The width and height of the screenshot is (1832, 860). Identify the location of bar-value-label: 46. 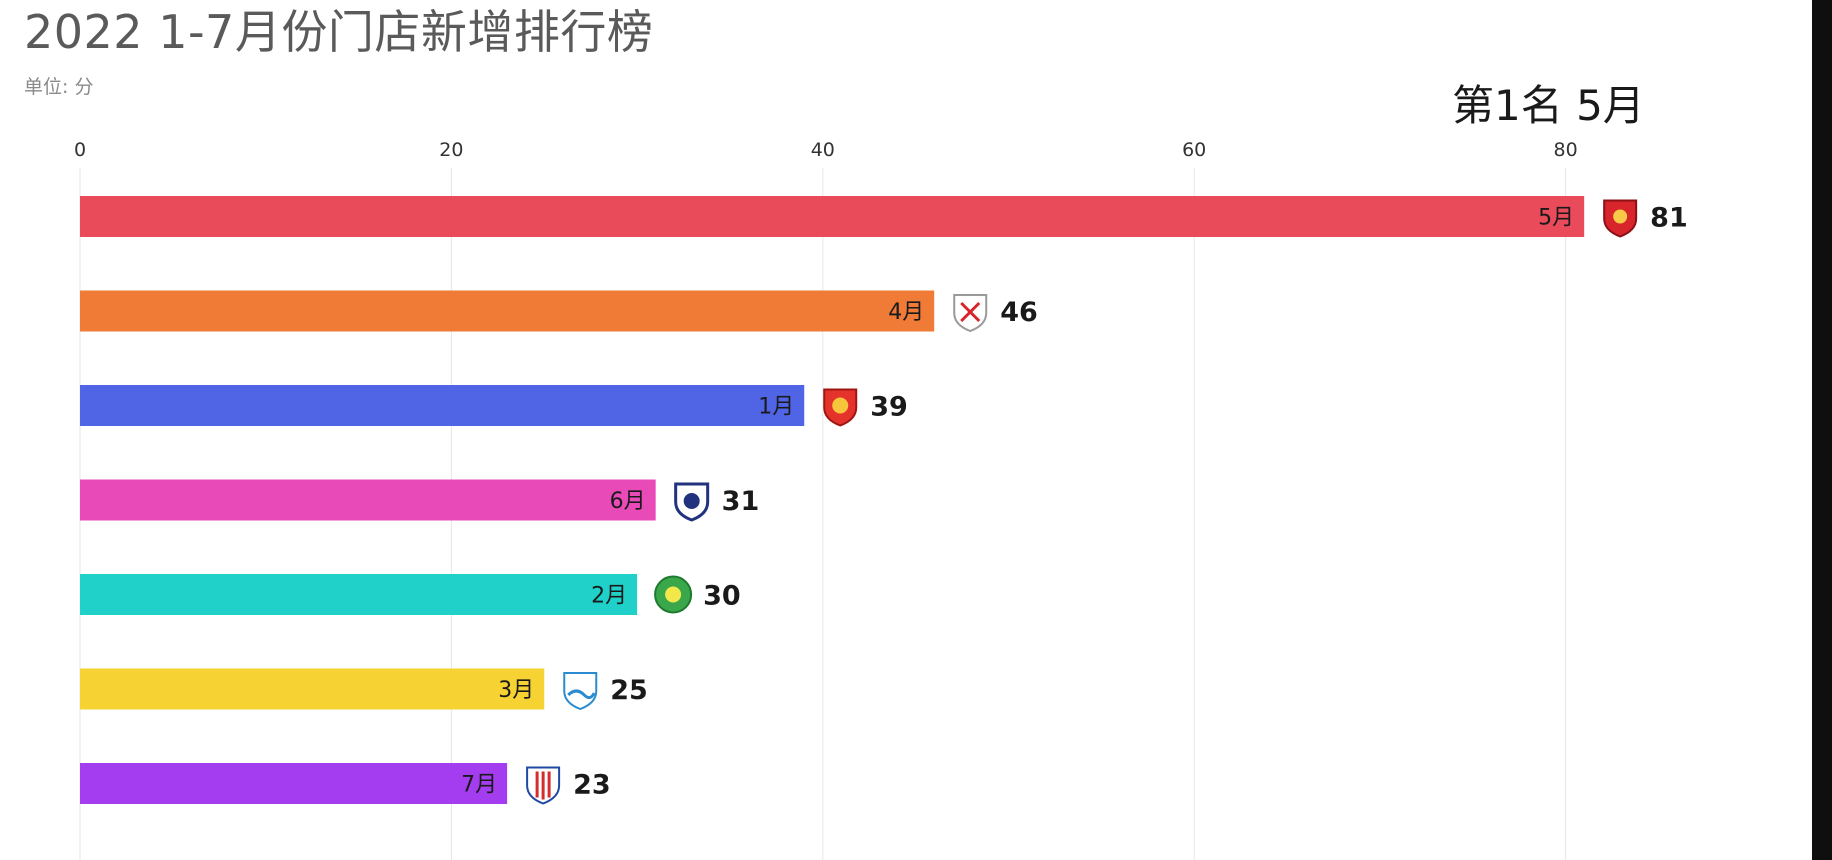
(1019, 312).